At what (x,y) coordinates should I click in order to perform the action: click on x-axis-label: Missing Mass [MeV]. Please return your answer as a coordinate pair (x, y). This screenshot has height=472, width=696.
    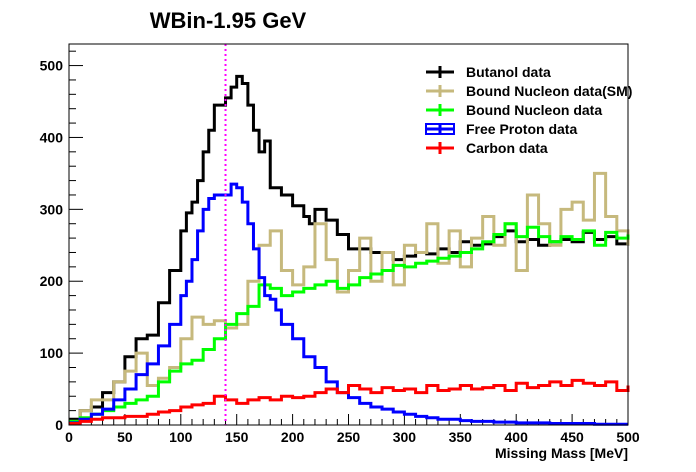
    Looking at the image, I should click on (561, 453).